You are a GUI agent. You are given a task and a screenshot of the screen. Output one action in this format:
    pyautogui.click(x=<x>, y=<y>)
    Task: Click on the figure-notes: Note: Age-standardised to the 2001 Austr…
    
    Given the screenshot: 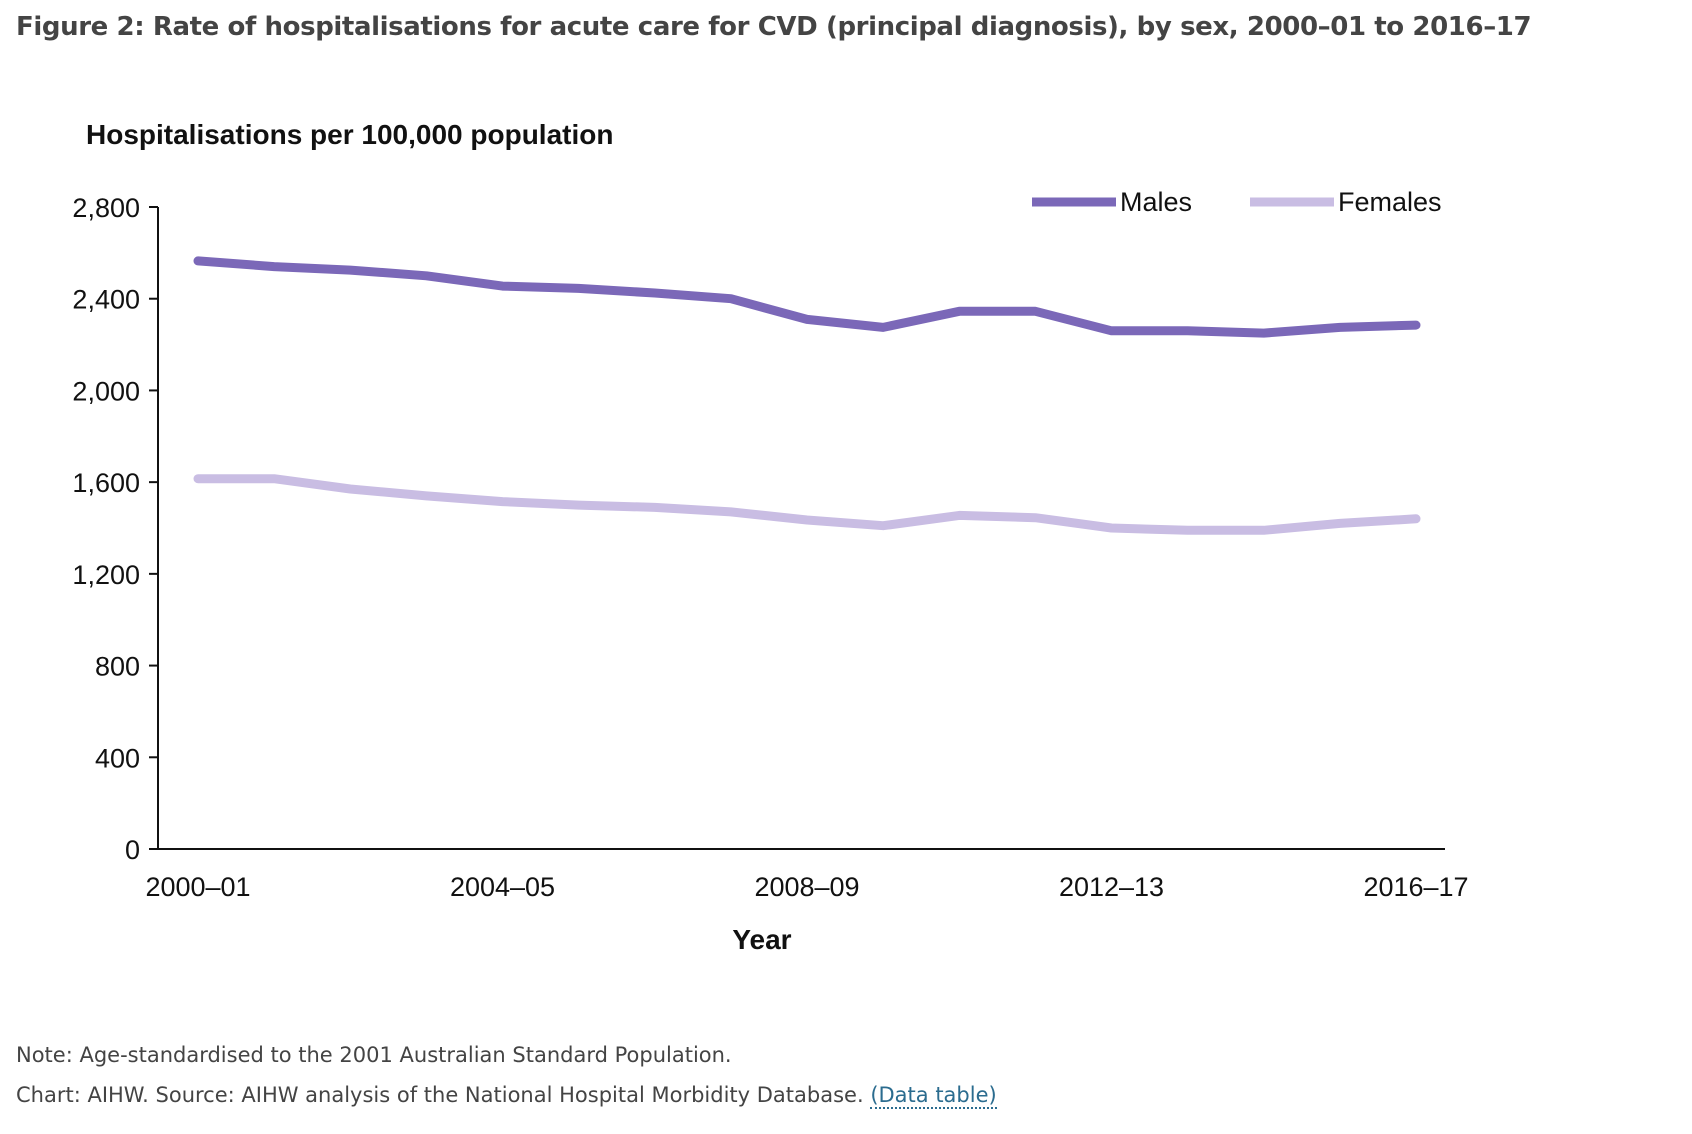 What is the action you would take?
    pyautogui.click(x=506, y=1075)
    